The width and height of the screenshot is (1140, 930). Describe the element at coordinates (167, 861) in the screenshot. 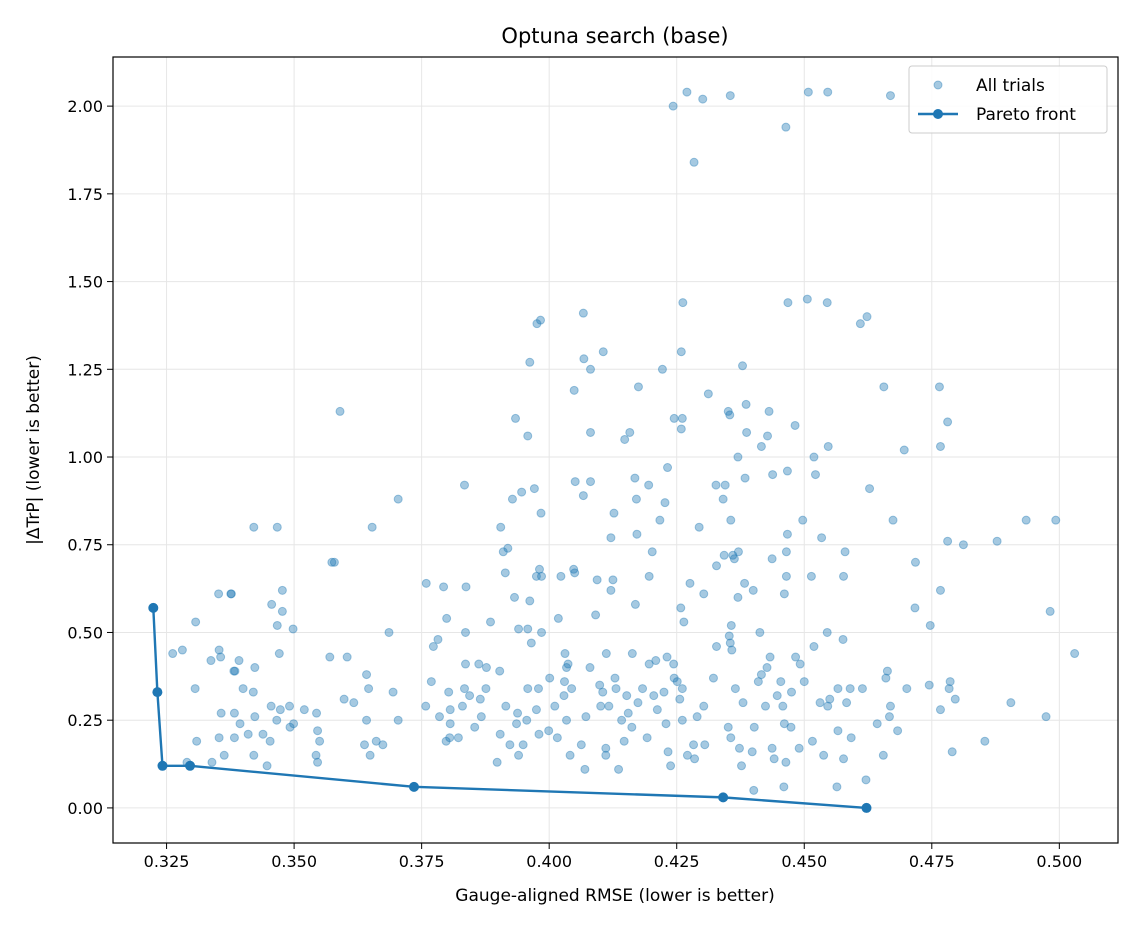

I see `x-tick-label: 0.325` at that location.